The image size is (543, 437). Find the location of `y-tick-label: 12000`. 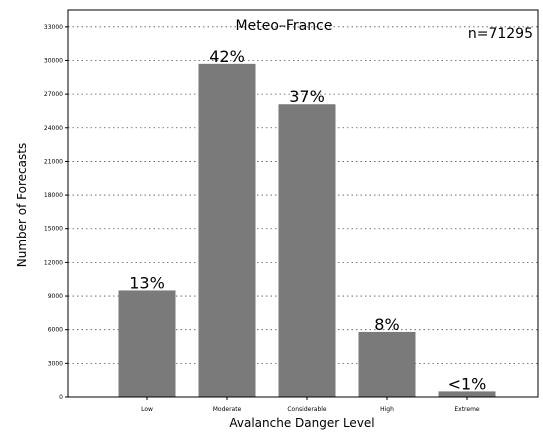

y-tick-label: 12000 is located at coordinates (53, 262).